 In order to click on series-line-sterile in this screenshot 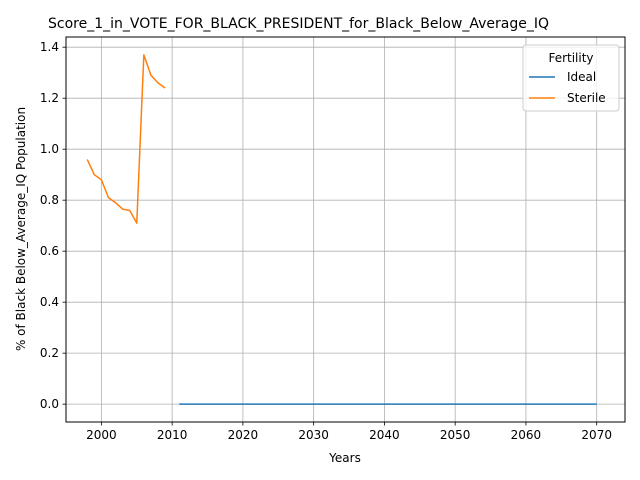, I will do `click(126, 139)`.